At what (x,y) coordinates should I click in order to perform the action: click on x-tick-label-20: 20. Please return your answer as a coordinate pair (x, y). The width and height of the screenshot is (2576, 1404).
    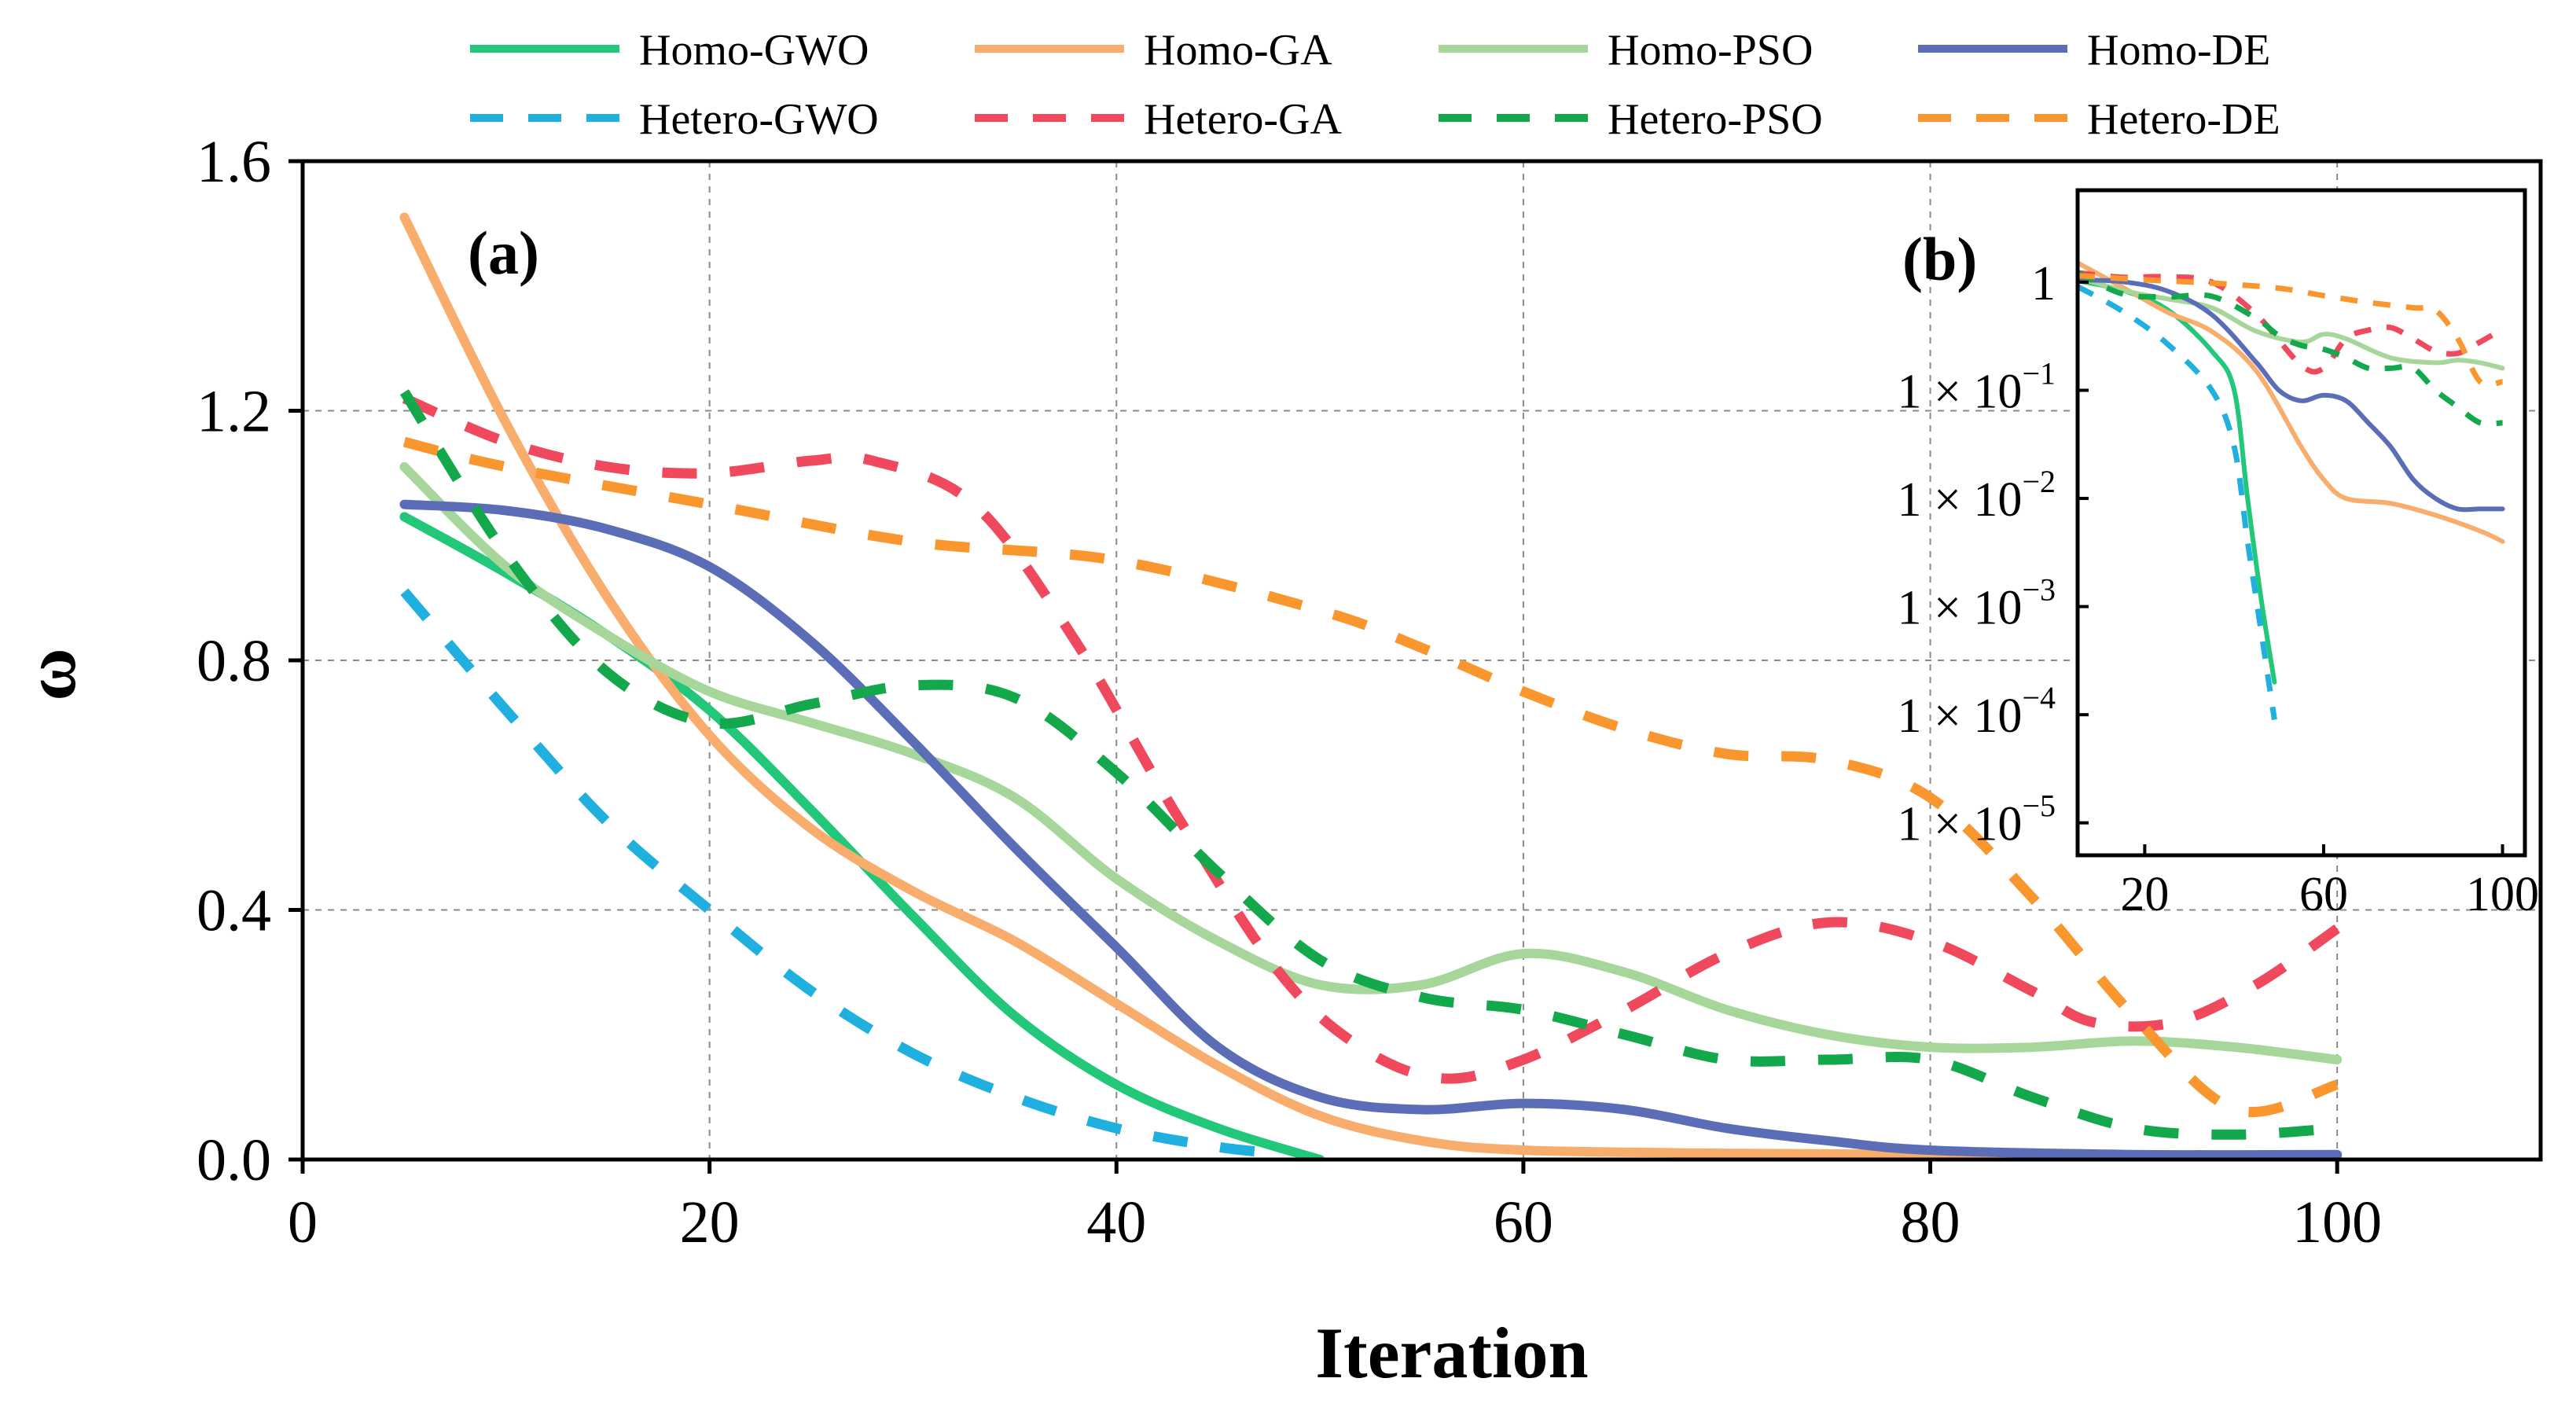
    Looking at the image, I should click on (710, 1222).